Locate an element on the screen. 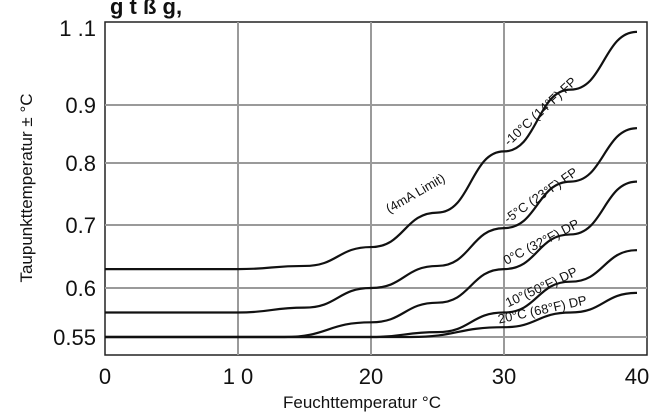 This screenshot has height=416, width=653. y-tick-label: 0.8 is located at coordinates (80, 163).